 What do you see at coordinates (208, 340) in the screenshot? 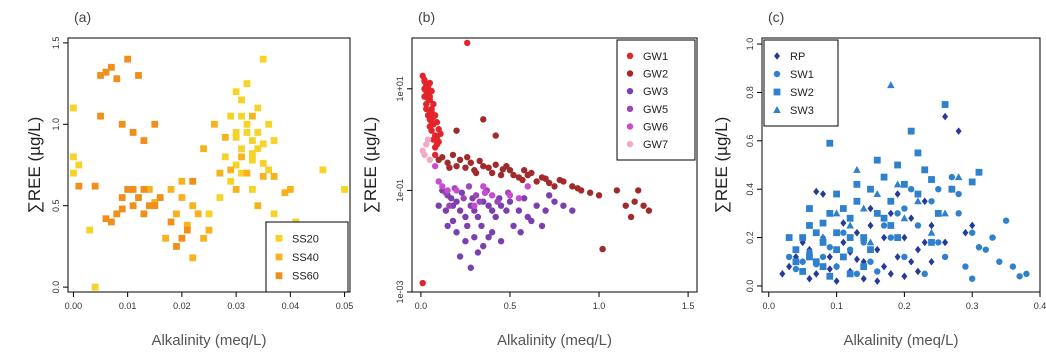
I see `x-axis-label: Alkalinity (meq/L)` at bounding box center [208, 340].